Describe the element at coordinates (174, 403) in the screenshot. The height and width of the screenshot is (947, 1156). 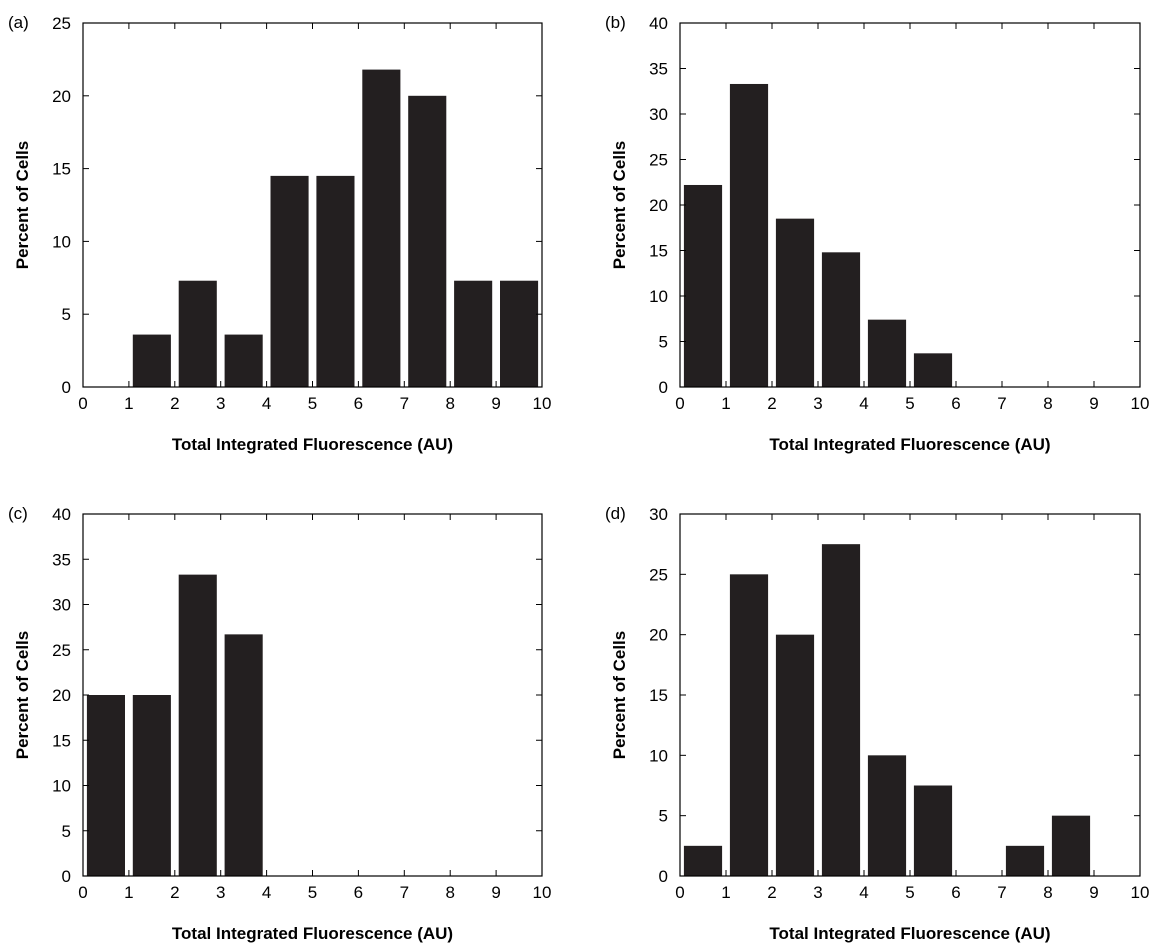
I see `panel-a-x-tick-label: 2` at that location.